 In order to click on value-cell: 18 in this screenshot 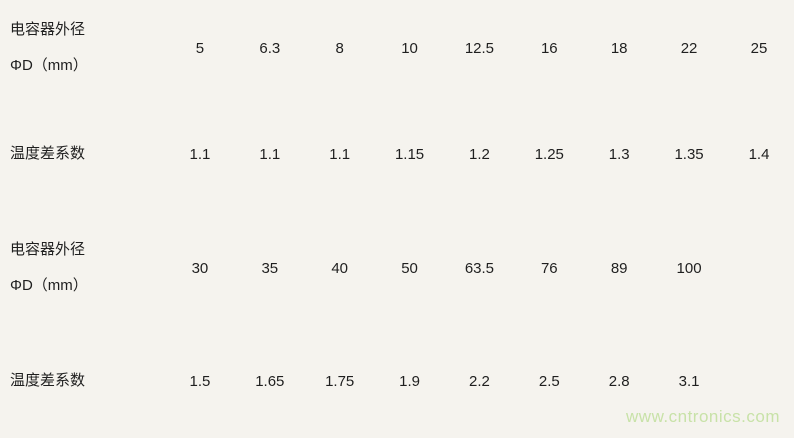, I will do `click(619, 48)`.